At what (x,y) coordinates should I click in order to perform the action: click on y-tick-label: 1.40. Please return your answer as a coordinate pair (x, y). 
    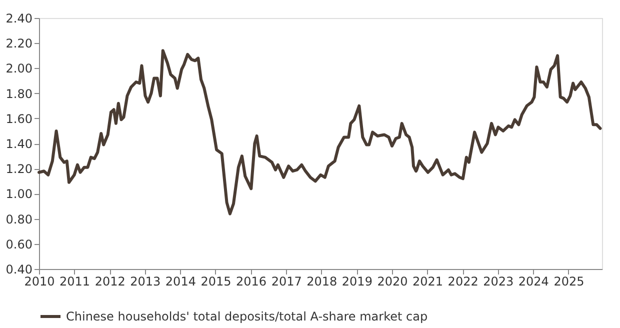
    Looking at the image, I should click on (19, 144).